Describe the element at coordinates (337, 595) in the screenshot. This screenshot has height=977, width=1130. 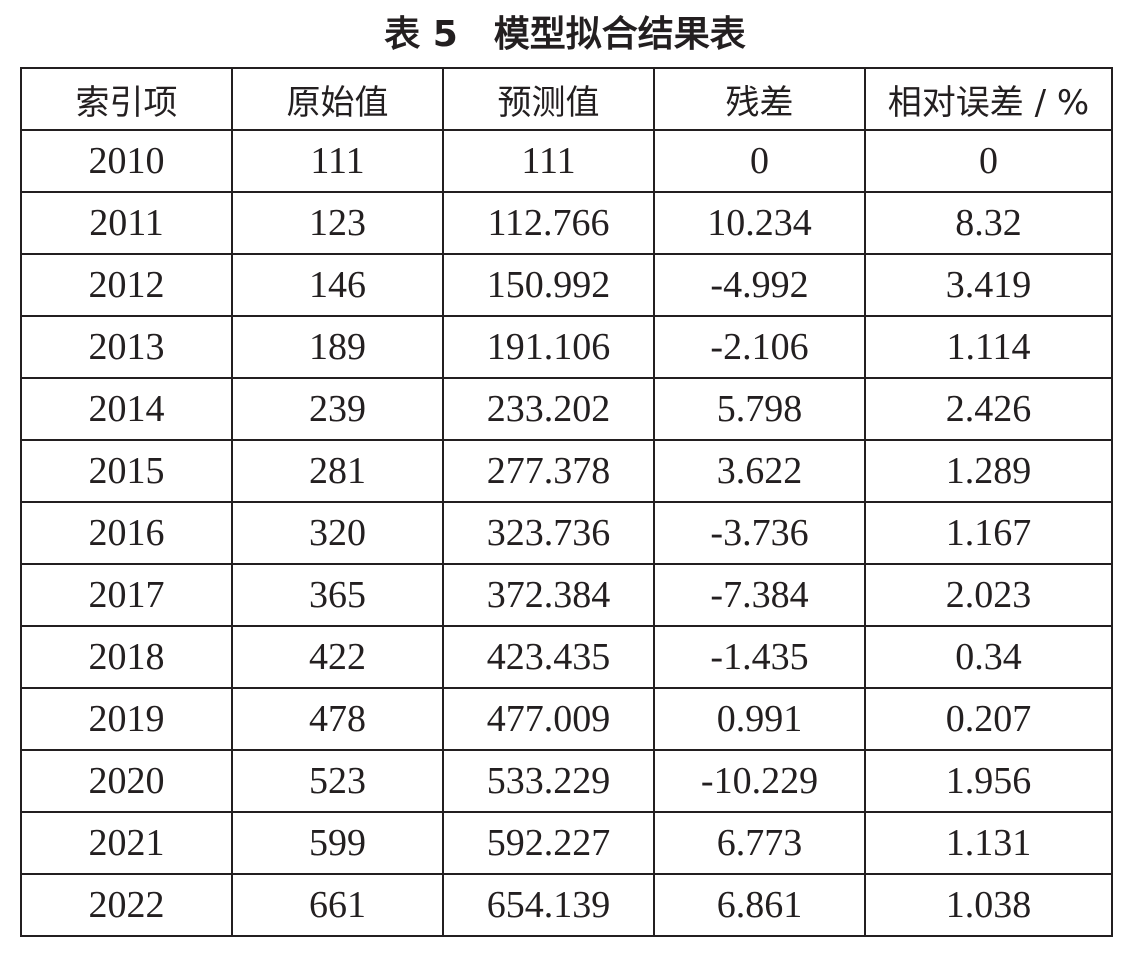
I see `cell-original: 365` at that location.